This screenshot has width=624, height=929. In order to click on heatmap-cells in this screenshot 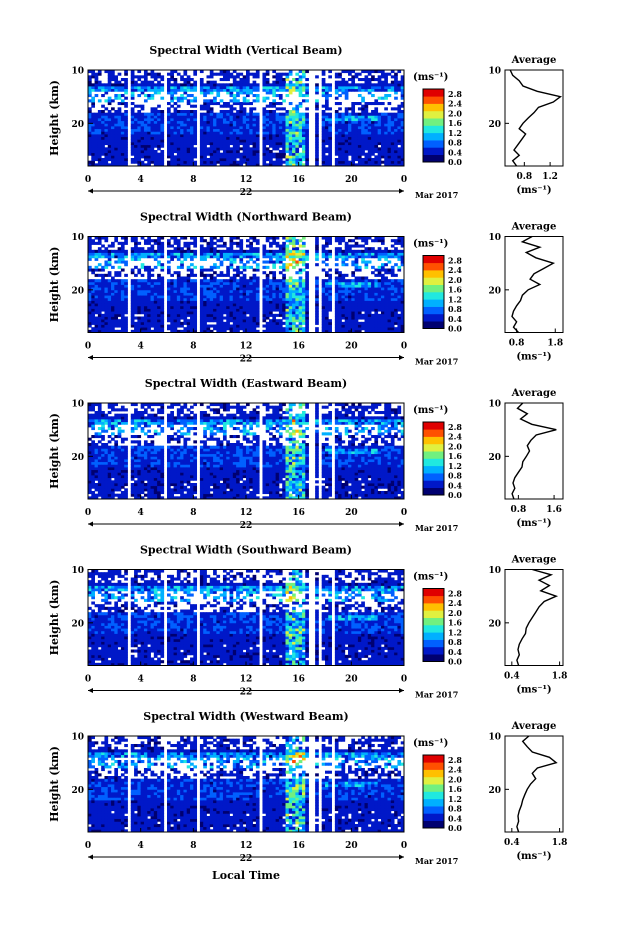, I will do `click(246, 284)`.